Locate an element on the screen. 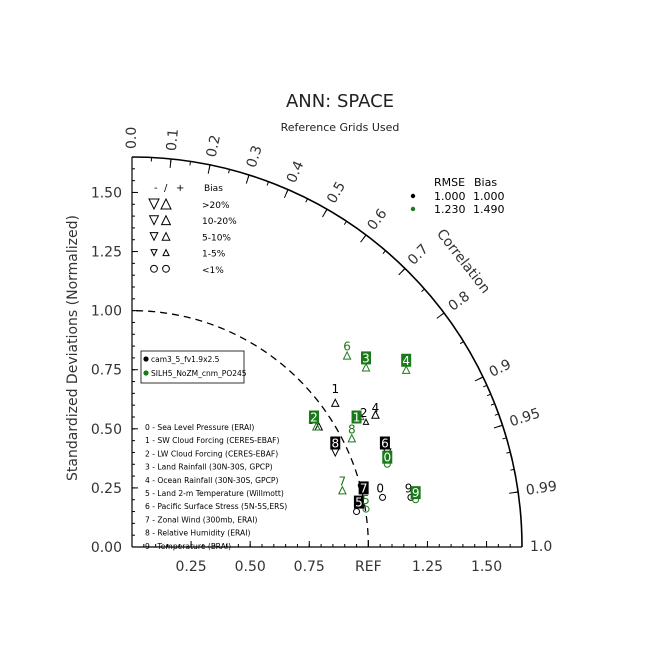  rmse-value: 1.000 is located at coordinates (450, 196).